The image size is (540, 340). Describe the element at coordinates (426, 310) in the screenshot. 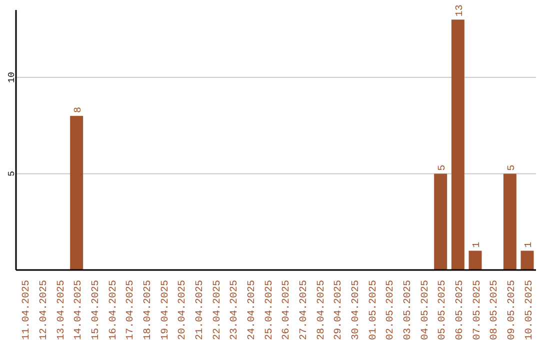

I see `x-tick-label: 04.05.2025` at that location.